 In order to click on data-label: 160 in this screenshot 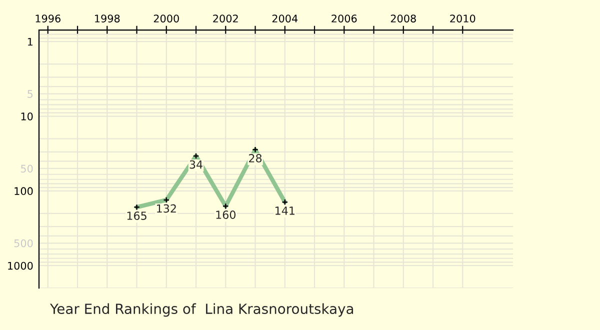, I will do `click(226, 214)`.